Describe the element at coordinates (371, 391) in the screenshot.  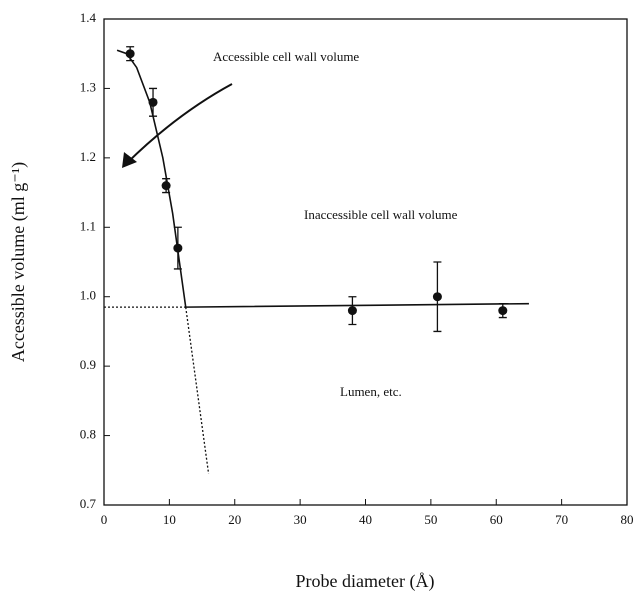
I see `annotation: Lumen, etc.` at that location.